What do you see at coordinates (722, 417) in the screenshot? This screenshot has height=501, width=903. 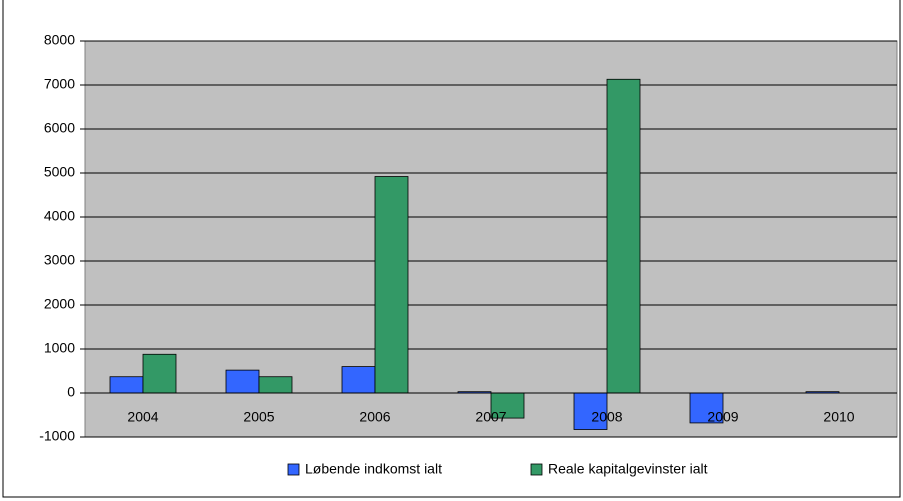 I see `x-tick-label: 2009` at bounding box center [722, 417].